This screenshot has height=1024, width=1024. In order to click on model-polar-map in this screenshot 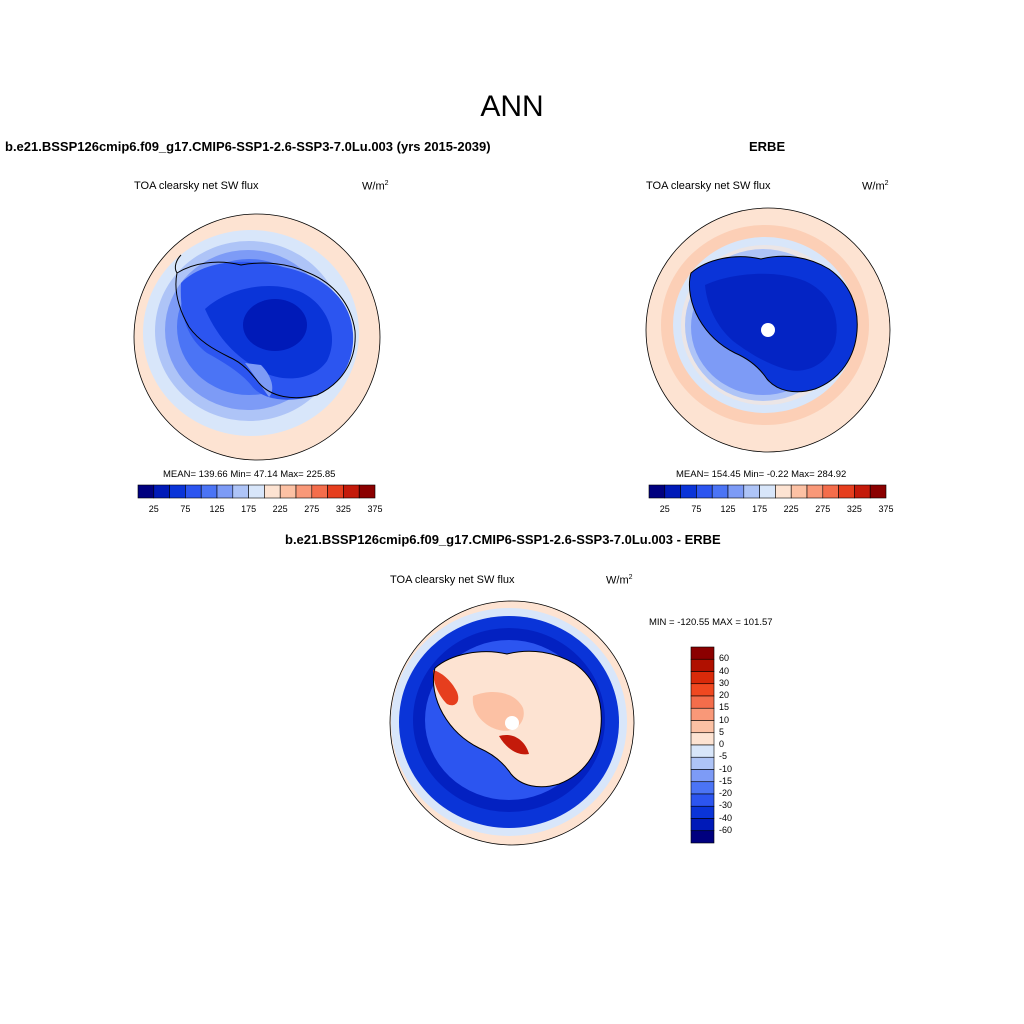, I will do `click(257, 337)`.